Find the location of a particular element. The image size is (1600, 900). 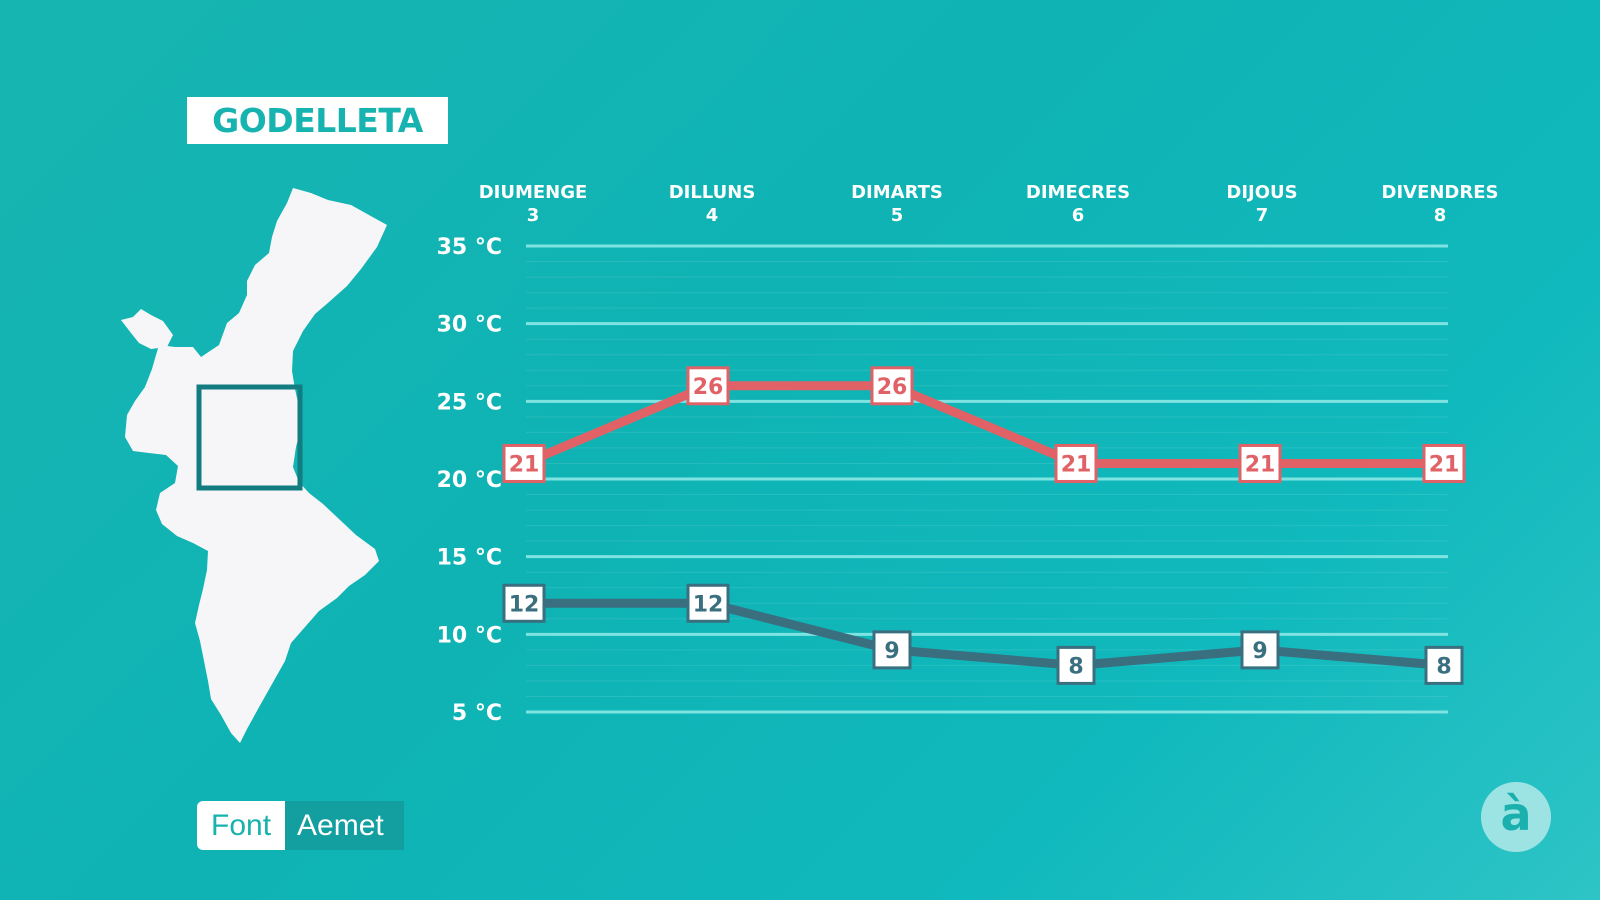

source-label: Font is located at coordinates (241, 825).